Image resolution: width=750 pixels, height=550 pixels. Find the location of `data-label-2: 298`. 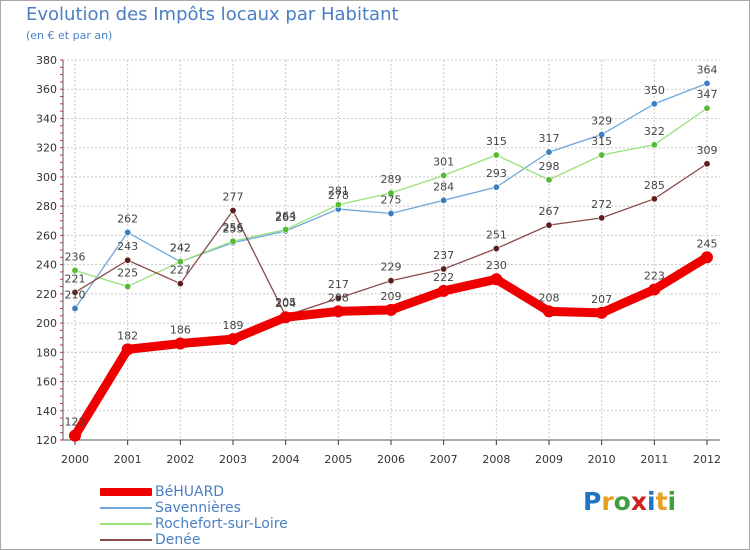

data-label-2: 298 is located at coordinates (549, 166).